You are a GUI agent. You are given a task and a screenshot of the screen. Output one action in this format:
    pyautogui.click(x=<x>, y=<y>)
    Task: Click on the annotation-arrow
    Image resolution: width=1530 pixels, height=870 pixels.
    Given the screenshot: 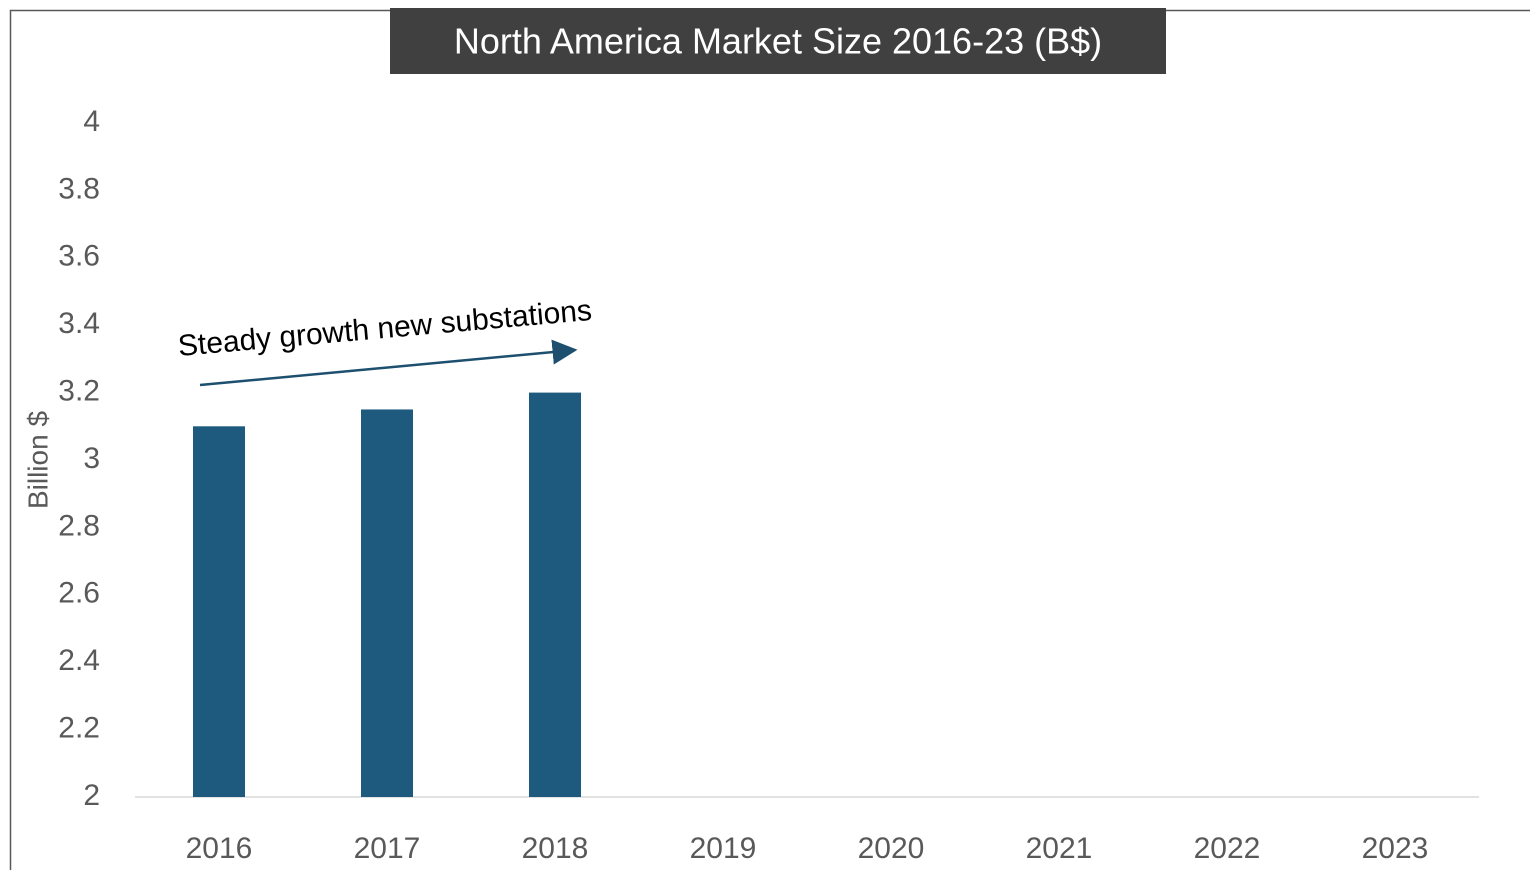 What is the action you would take?
    pyautogui.click(x=388, y=363)
    